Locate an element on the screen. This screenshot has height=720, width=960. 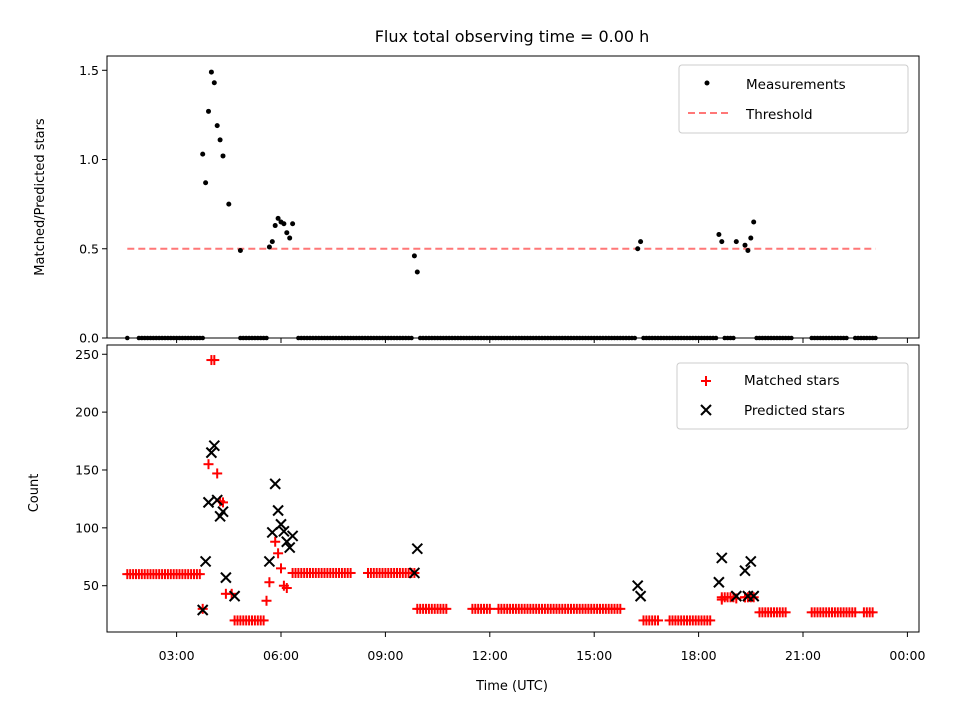
top-y-tick-label: 0.5 is located at coordinates (89, 248).